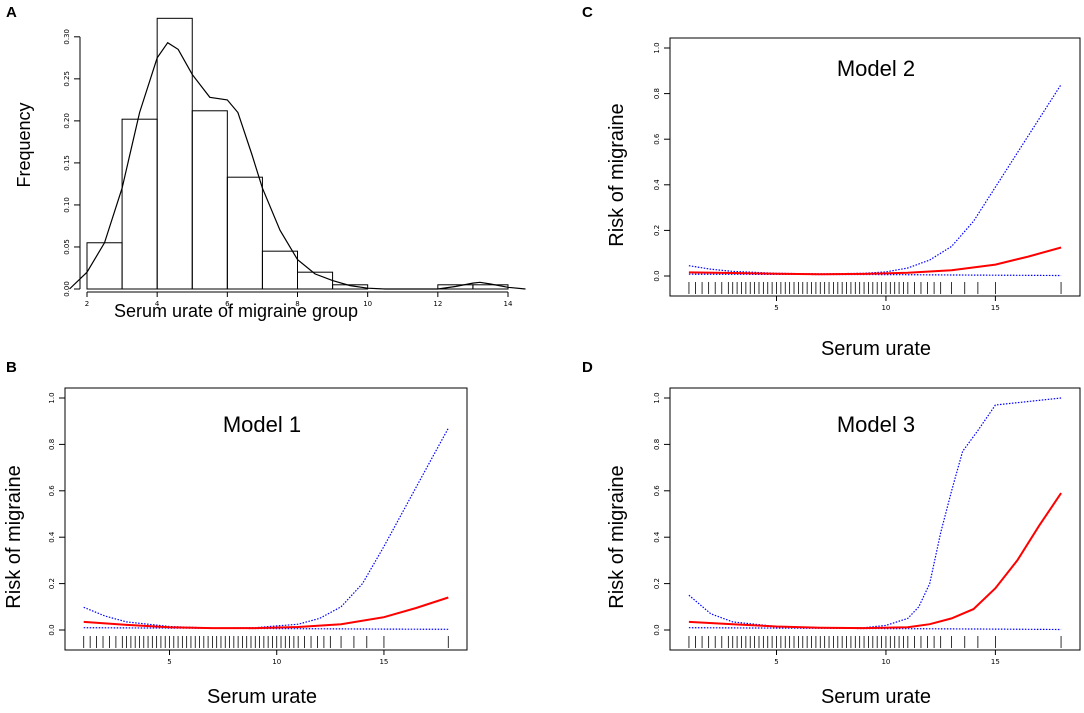 The height and width of the screenshot is (713, 1084). Describe the element at coordinates (661, 514) in the screenshot. I see `panel-d-y-axis: 0.0 0.2 0.4 0.6 0.8 1.0` at that location.